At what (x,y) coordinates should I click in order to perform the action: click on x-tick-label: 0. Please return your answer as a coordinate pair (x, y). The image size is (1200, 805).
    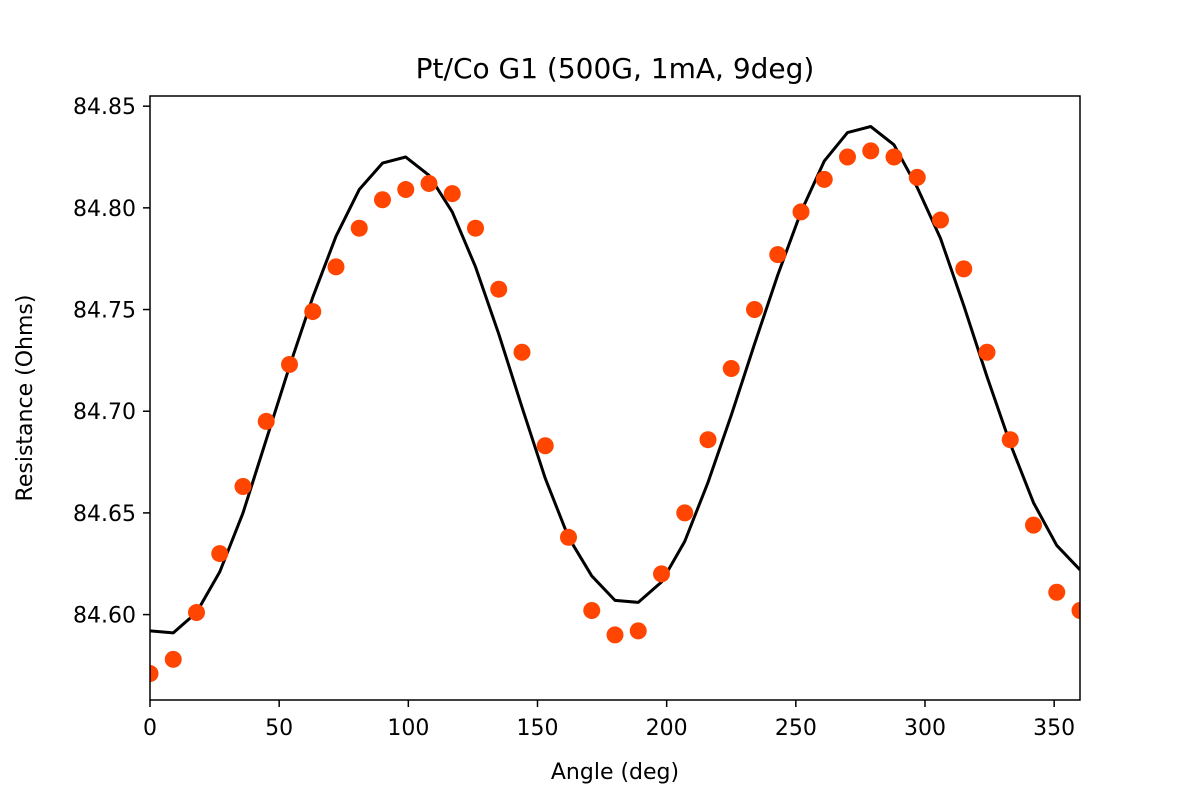
    Looking at the image, I should click on (150, 728).